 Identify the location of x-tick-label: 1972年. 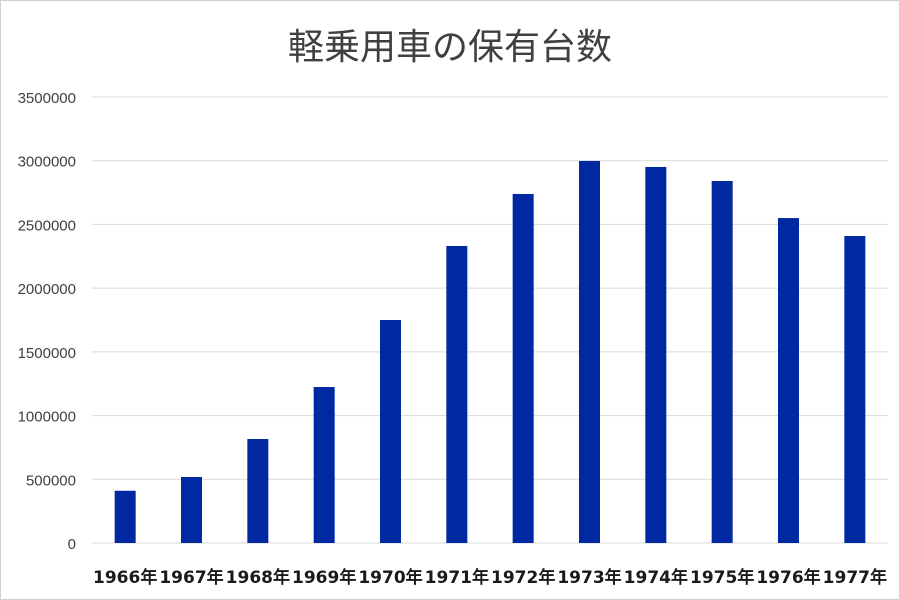
(523, 577).